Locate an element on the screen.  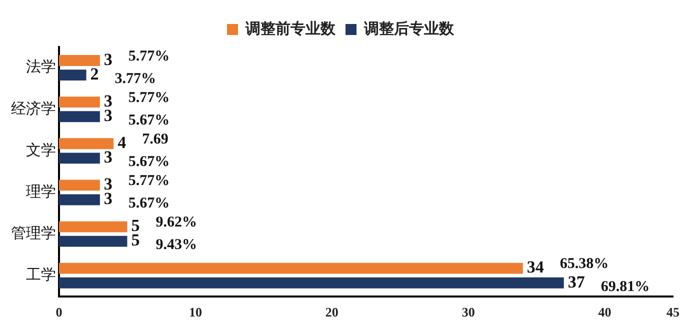
legend-label: 调整前专业数 is located at coordinates (290, 29).